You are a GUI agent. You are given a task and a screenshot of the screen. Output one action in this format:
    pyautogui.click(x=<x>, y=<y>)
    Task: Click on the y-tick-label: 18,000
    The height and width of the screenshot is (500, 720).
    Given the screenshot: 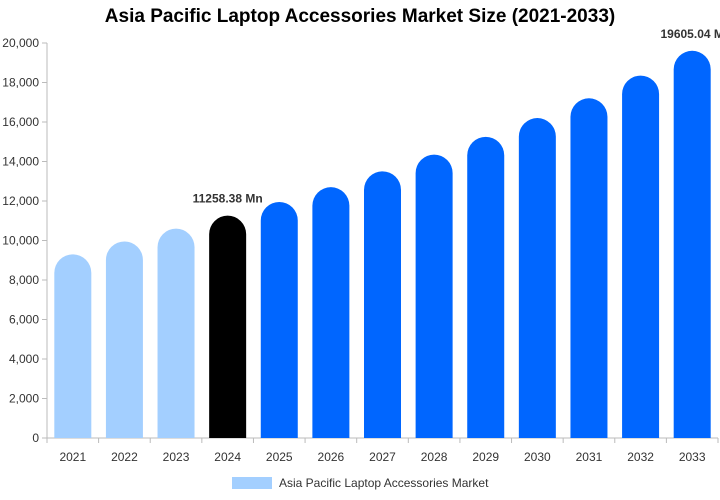 What is the action you would take?
    pyautogui.click(x=20, y=83)
    